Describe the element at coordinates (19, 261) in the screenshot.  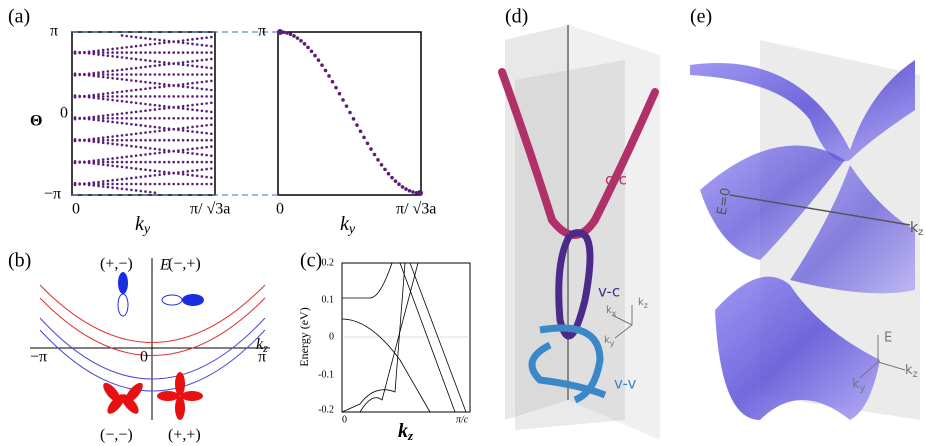
I see `panel-label: (b)` at that location.